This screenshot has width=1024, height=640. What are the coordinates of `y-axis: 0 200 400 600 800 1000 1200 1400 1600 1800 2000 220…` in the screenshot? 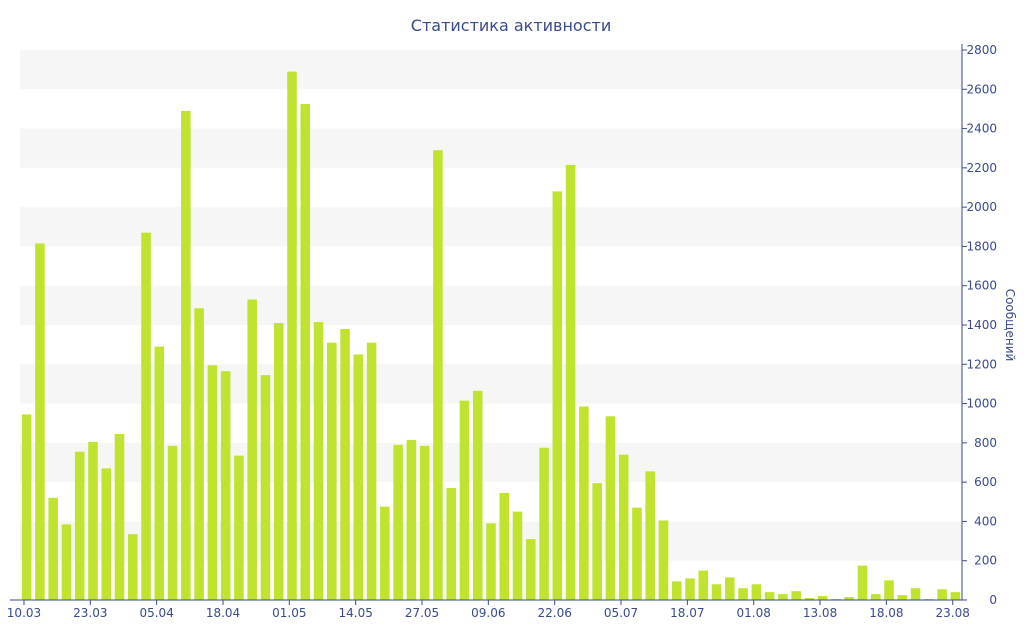 It's located at (979, 325).